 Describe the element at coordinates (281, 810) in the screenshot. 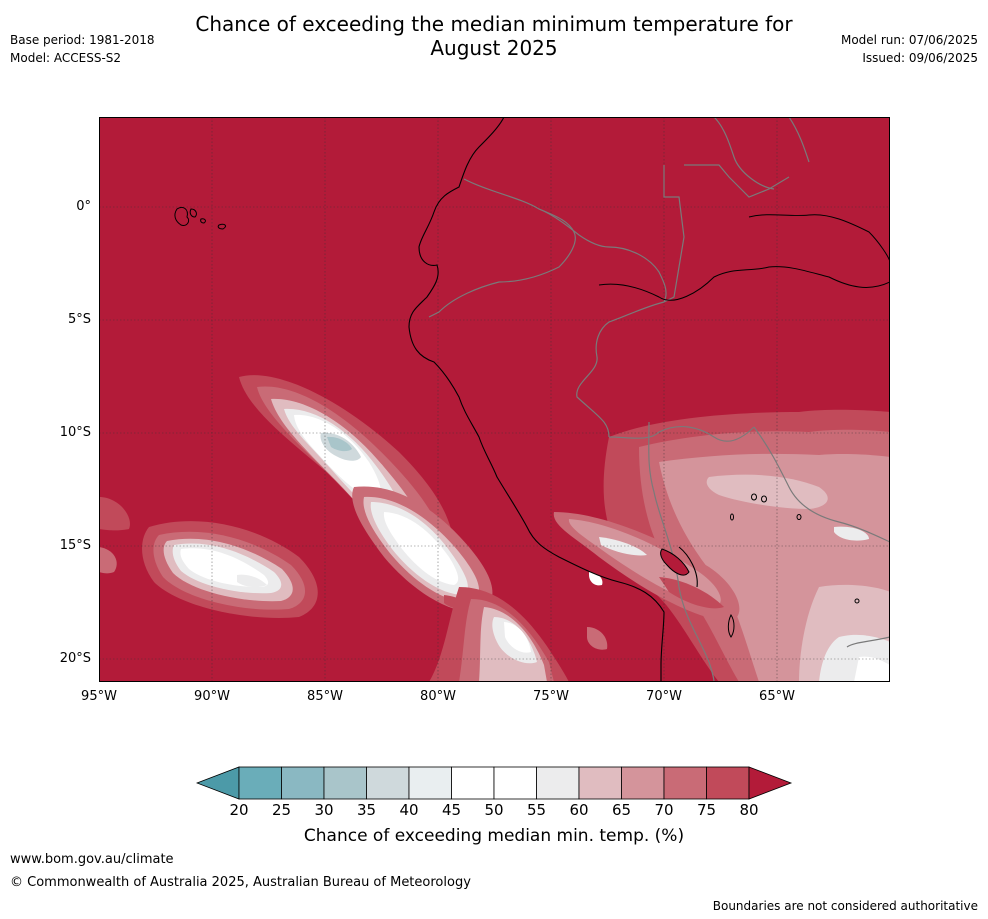

I see `colorbar-tick-label: 25` at that location.